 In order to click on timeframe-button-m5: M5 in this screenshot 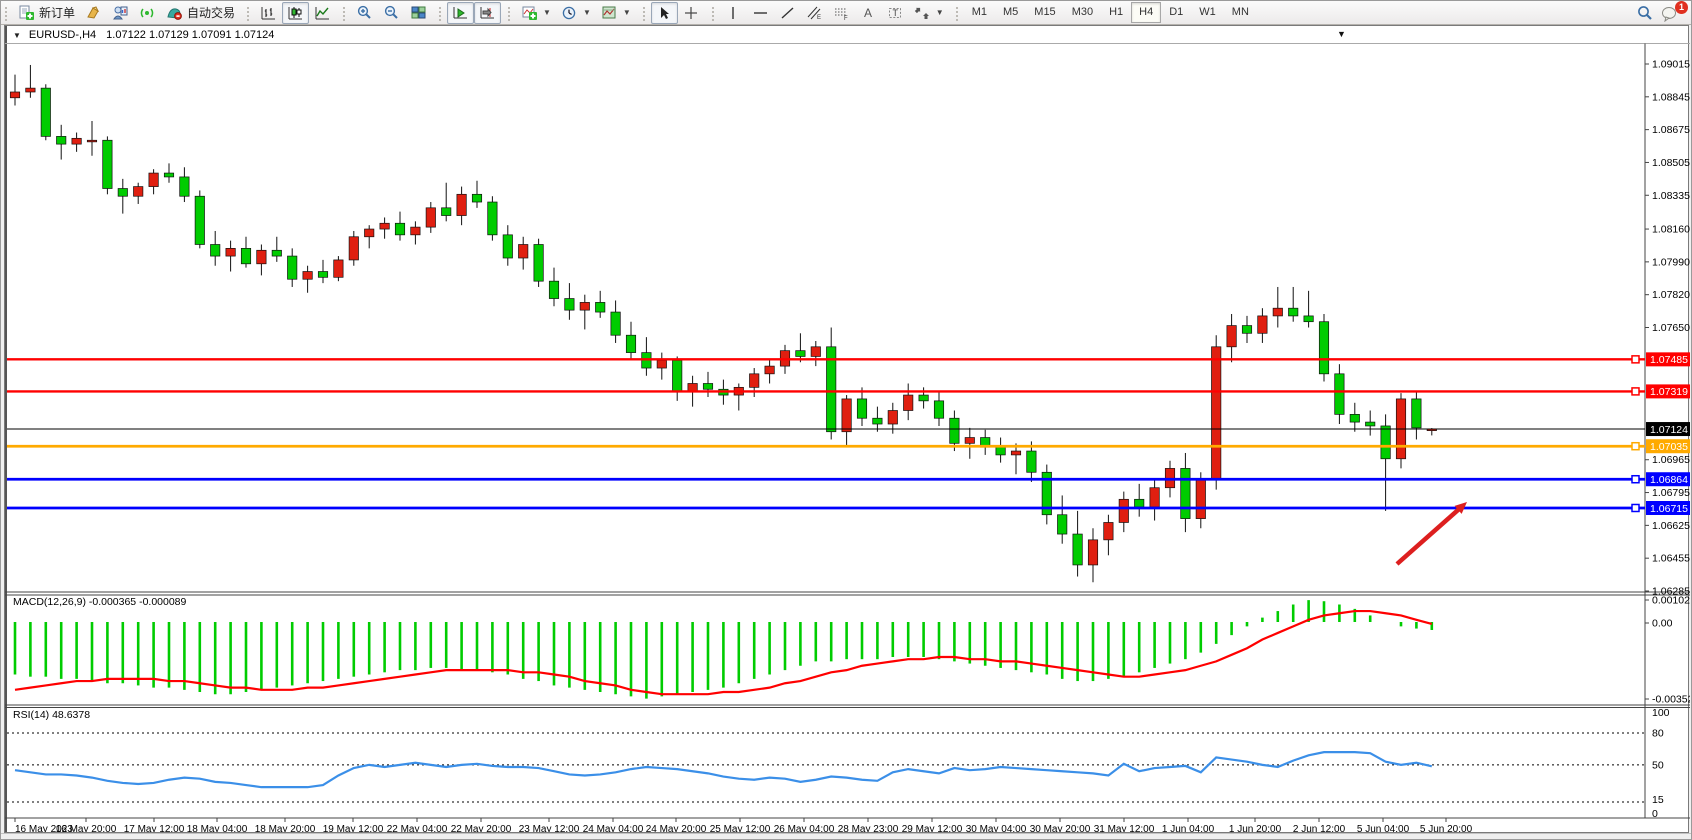, I will do `click(1011, 12)`.